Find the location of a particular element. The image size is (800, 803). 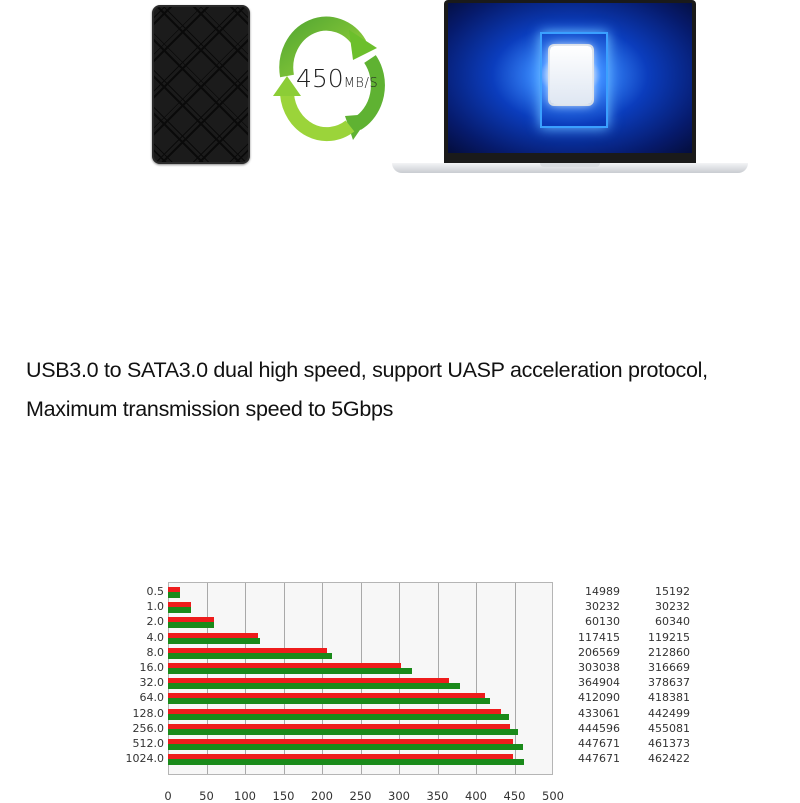

y-category-label: 1024.0 is located at coordinates (145, 759).